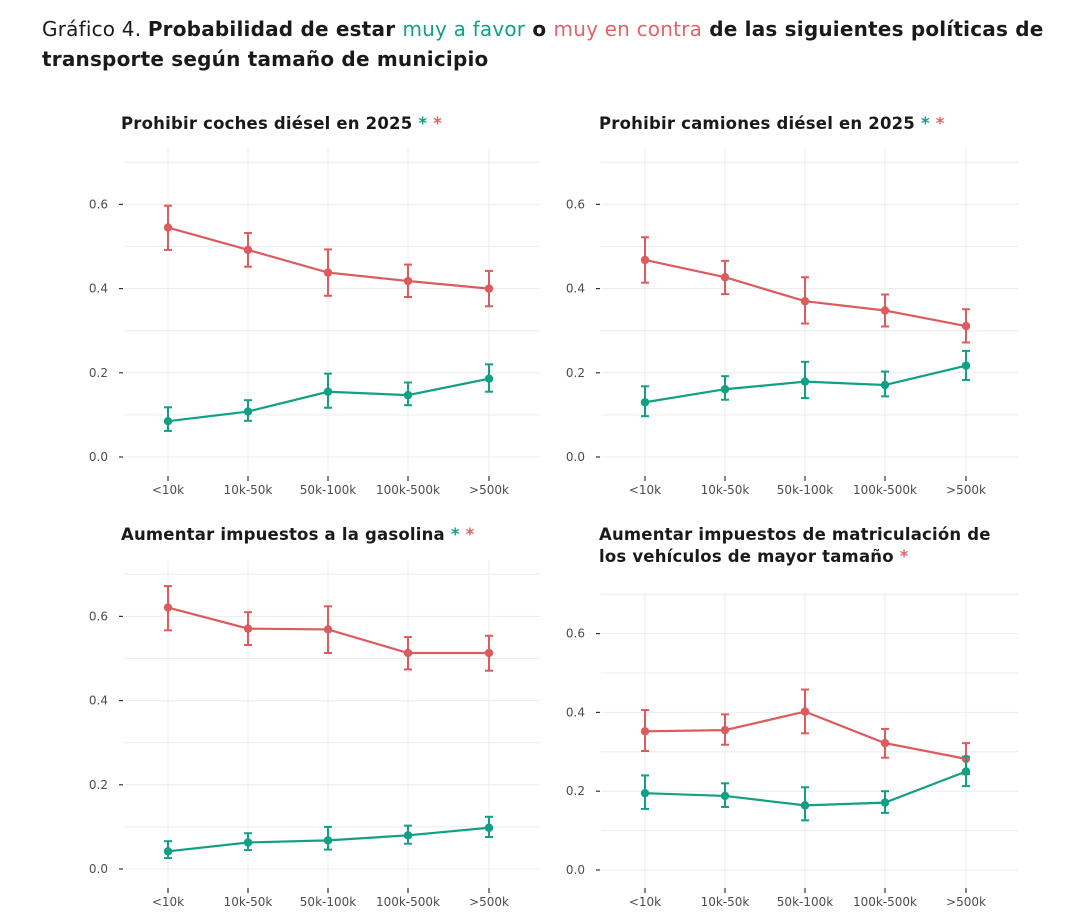  Describe the element at coordinates (267, 123) in the screenshot. I see `panel-title-text: Prohibir coches diésel en 2025` at that location.